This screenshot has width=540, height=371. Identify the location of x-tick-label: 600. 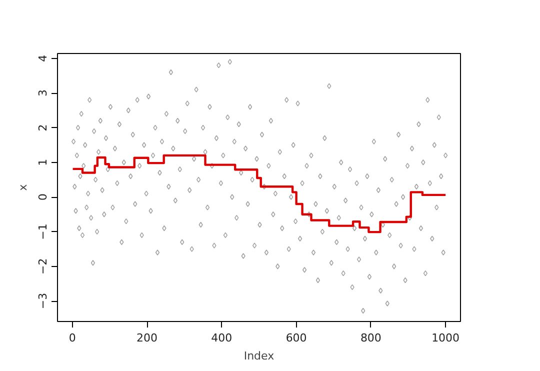
(296, 338).